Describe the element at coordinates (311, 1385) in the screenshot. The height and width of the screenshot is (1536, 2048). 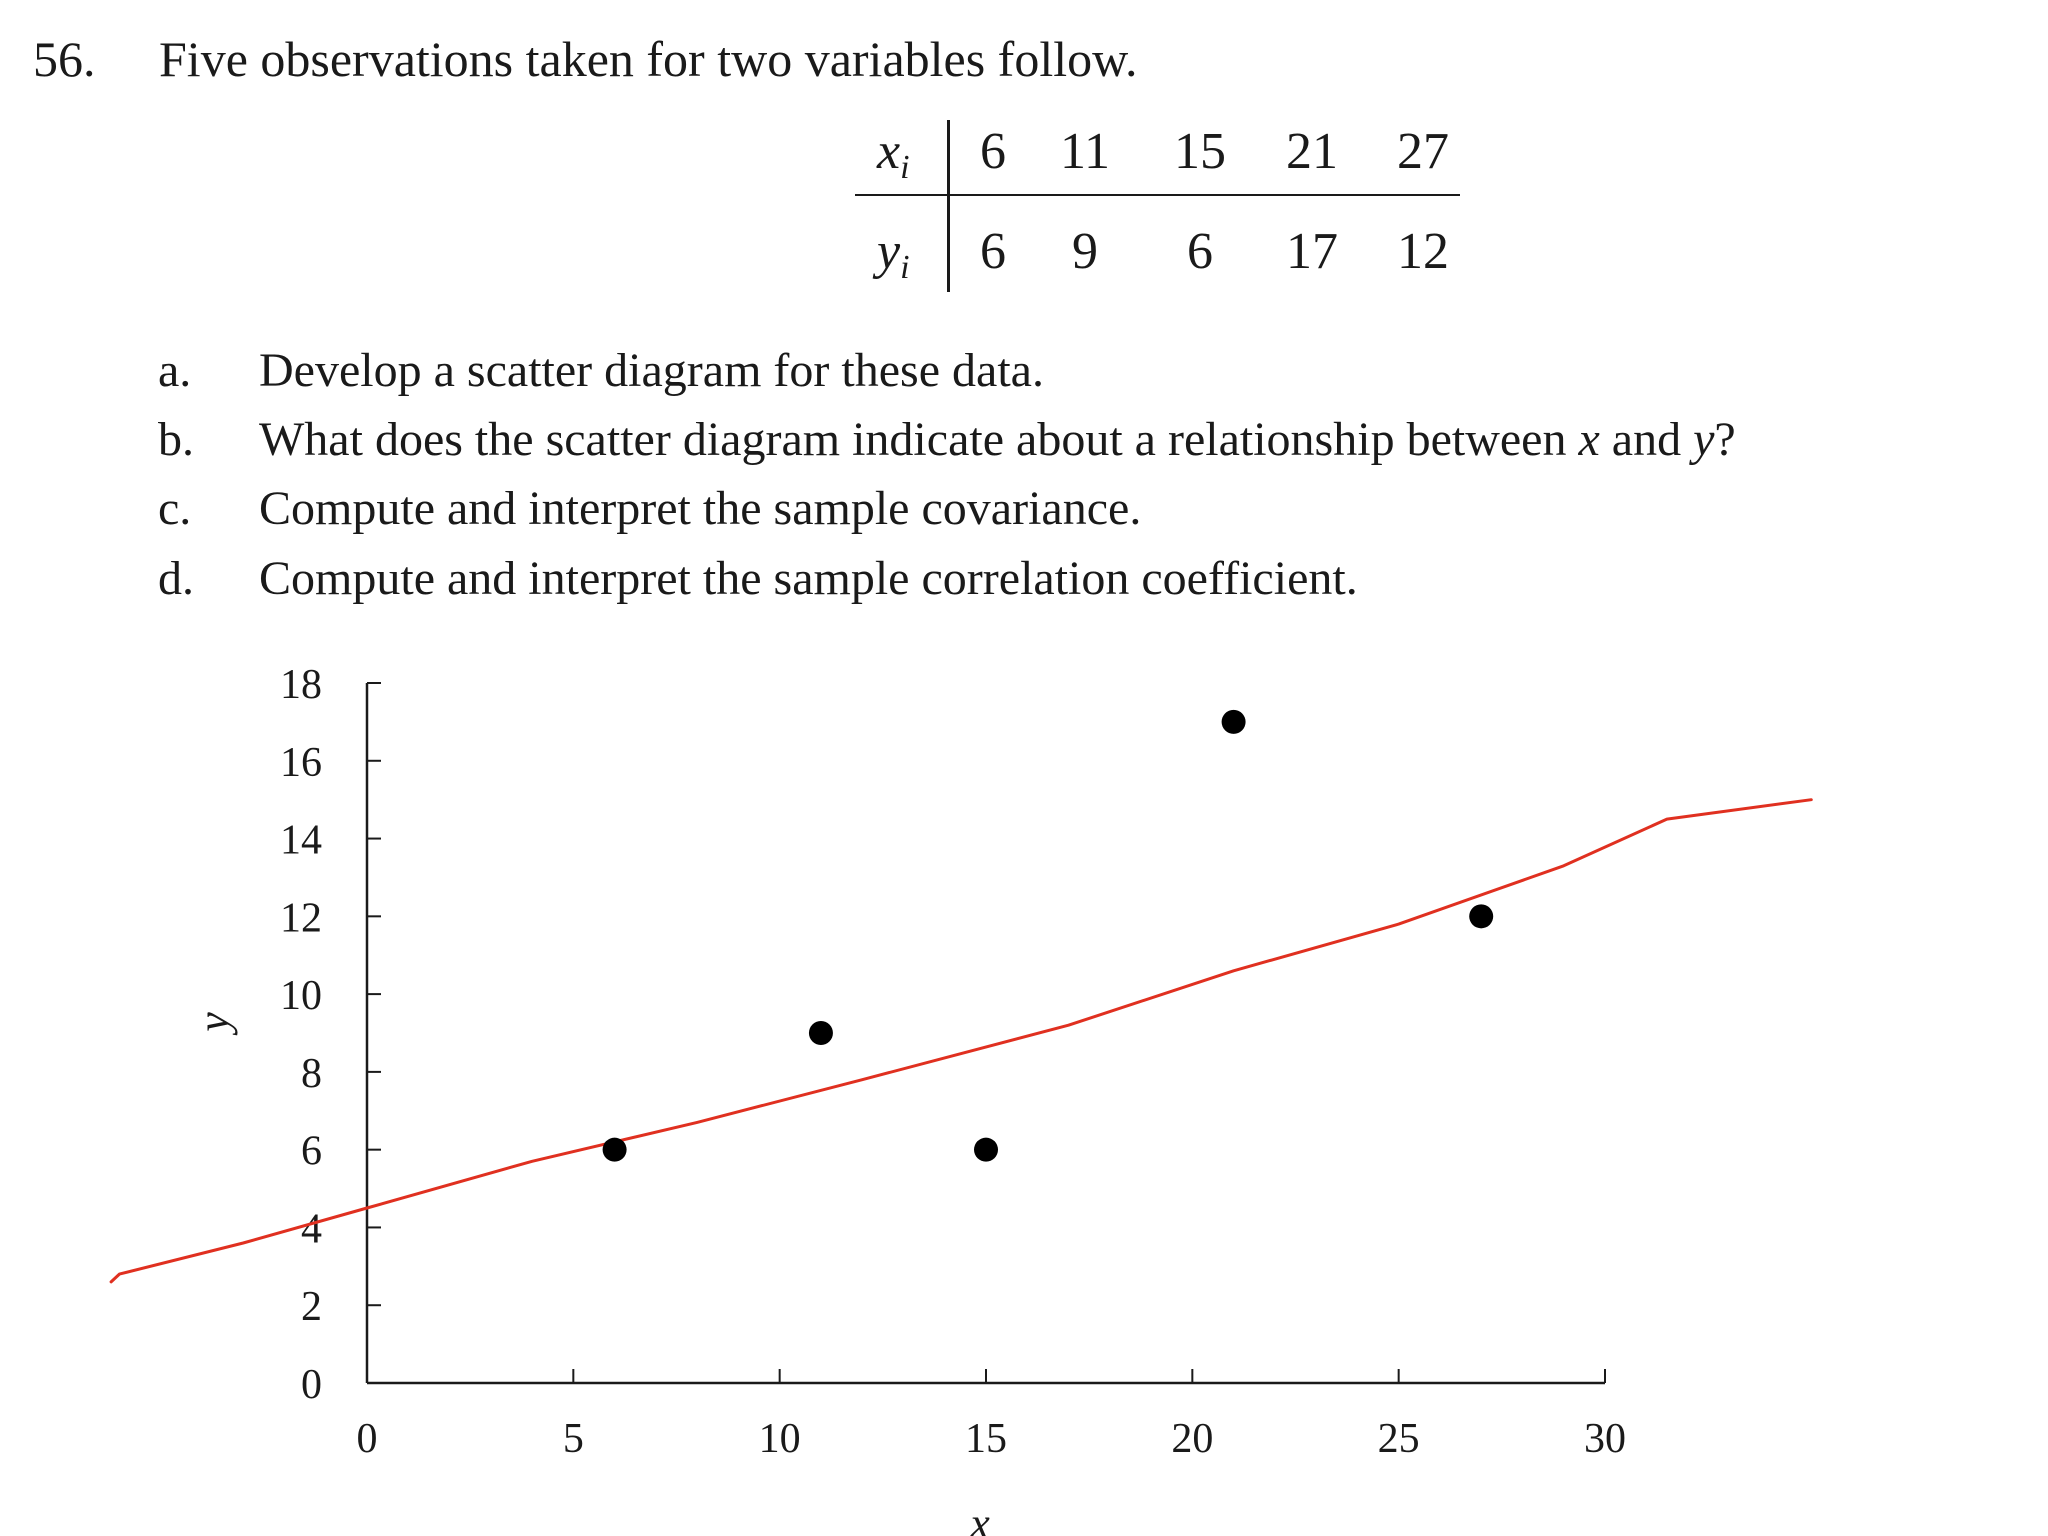
I see `y-tick-label: 0` at that location.